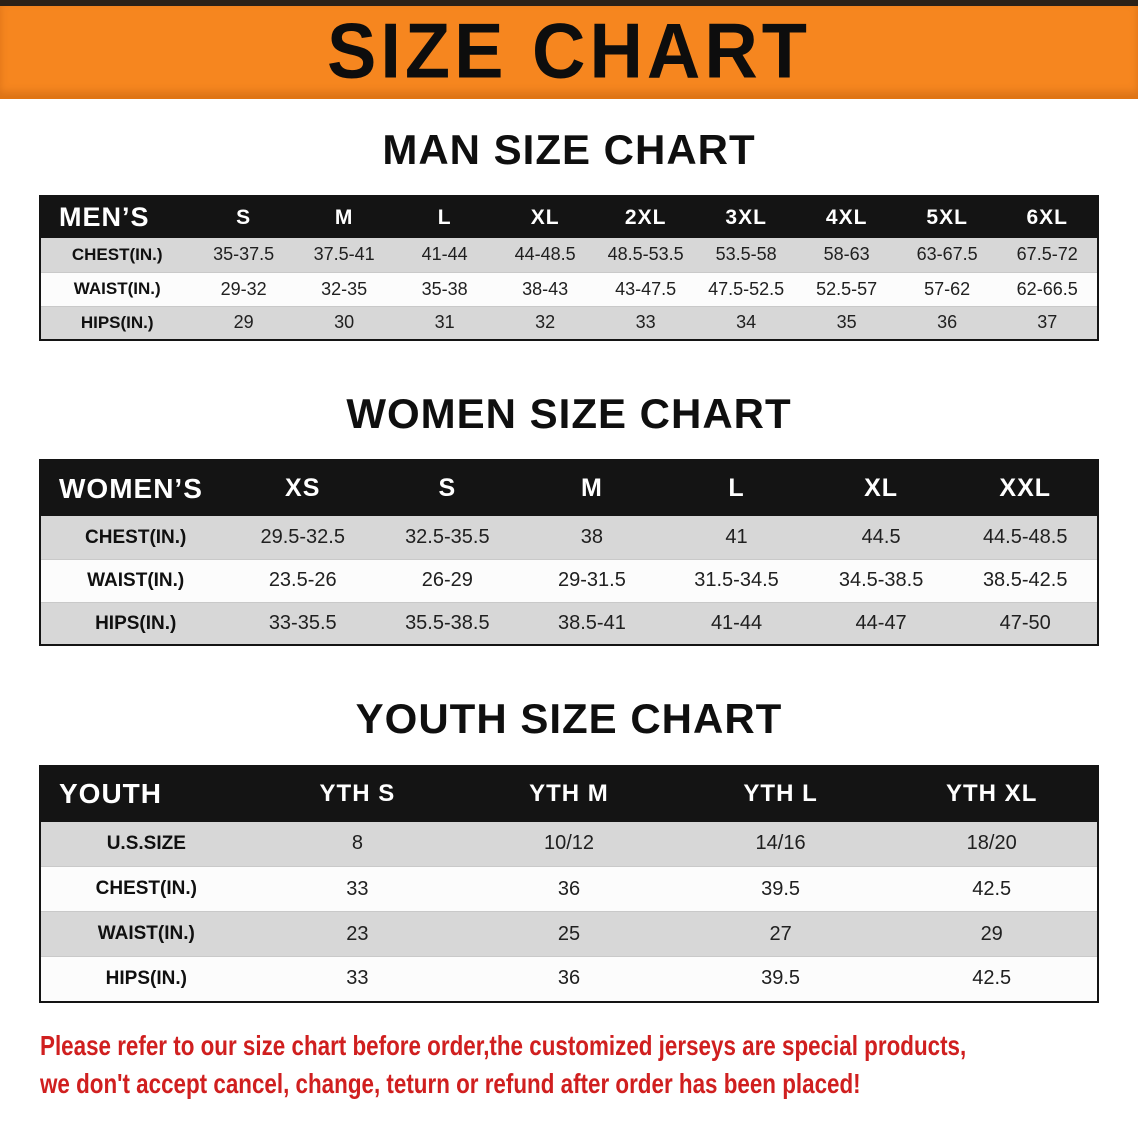 The image size is (1138, 1132). Describe the element at coordinates (881, 623) in the screenshot. I see `women-value-cell: 44-47` at that location.